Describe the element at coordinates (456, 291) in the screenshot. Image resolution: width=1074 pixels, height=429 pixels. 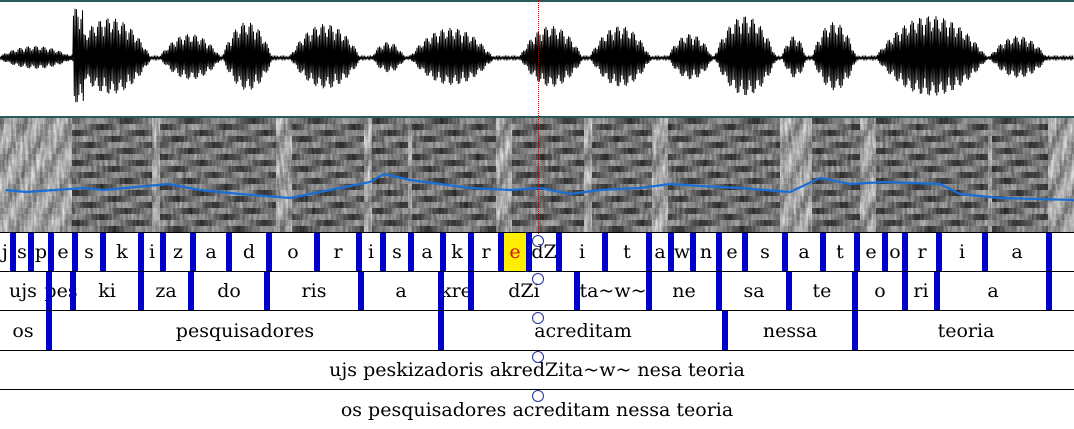
I see `syl-interval: kre` at that location.